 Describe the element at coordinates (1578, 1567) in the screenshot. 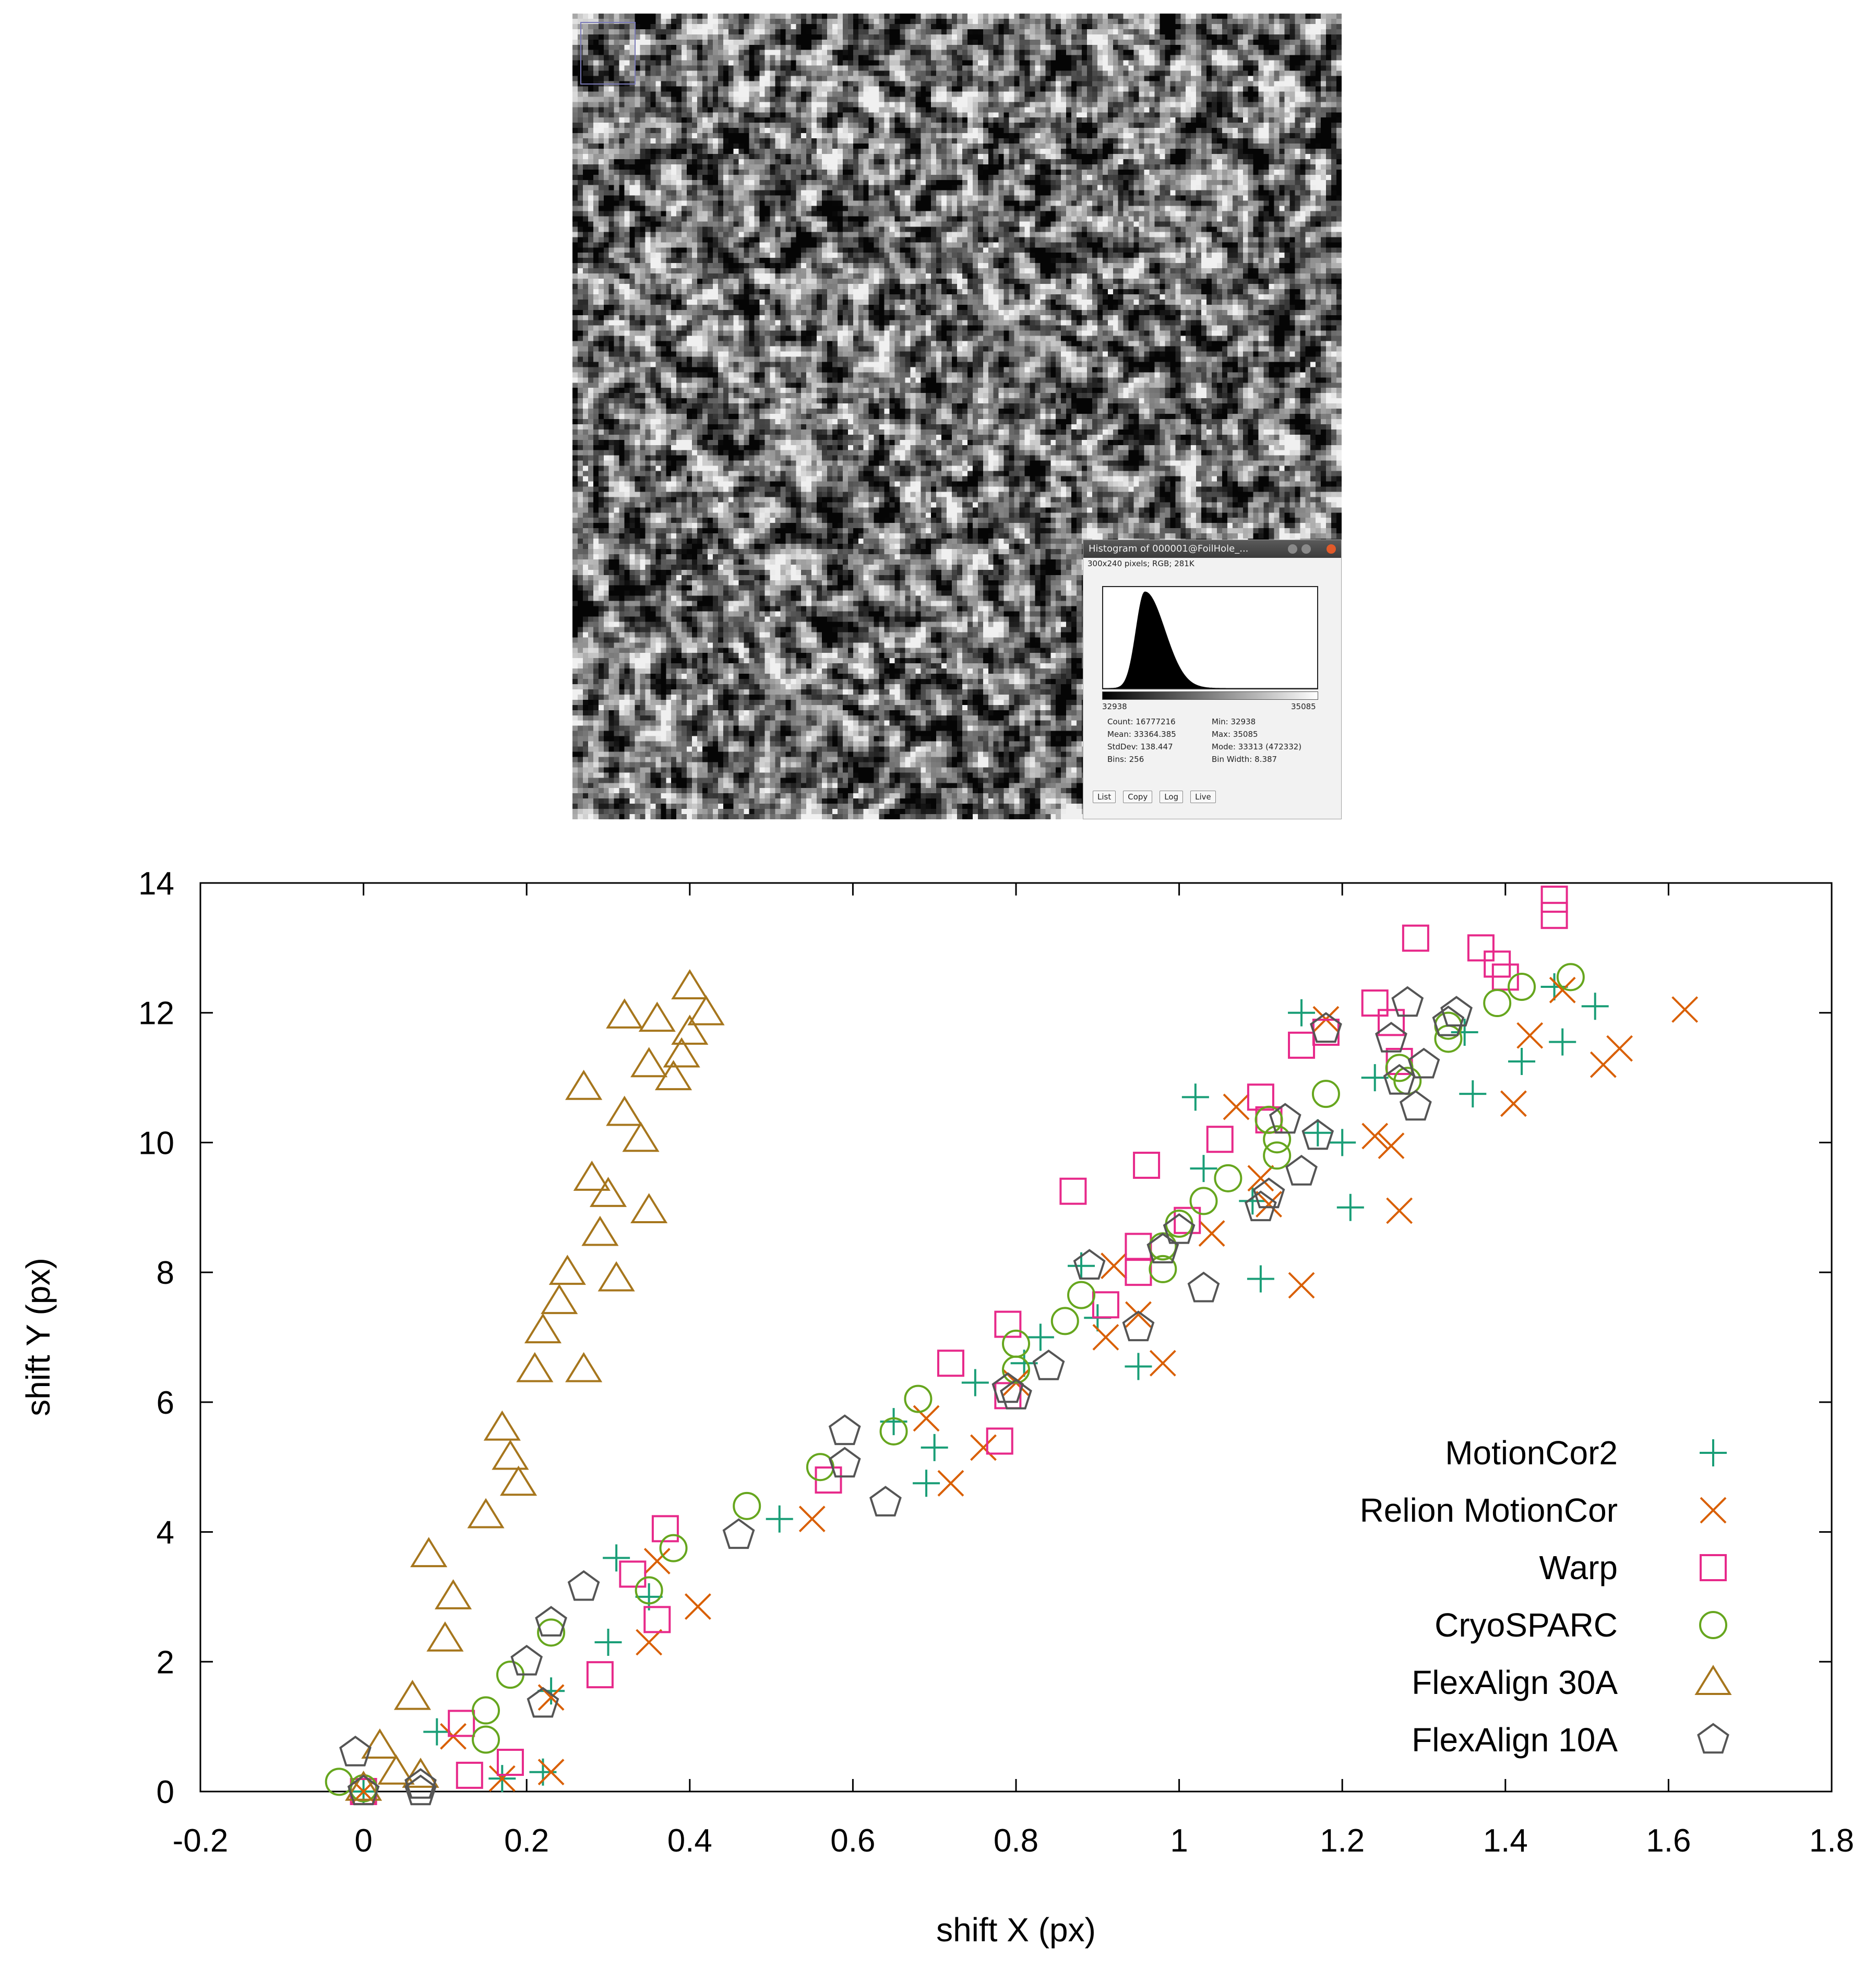

I see `legend-label-warp: Warp` at that location.